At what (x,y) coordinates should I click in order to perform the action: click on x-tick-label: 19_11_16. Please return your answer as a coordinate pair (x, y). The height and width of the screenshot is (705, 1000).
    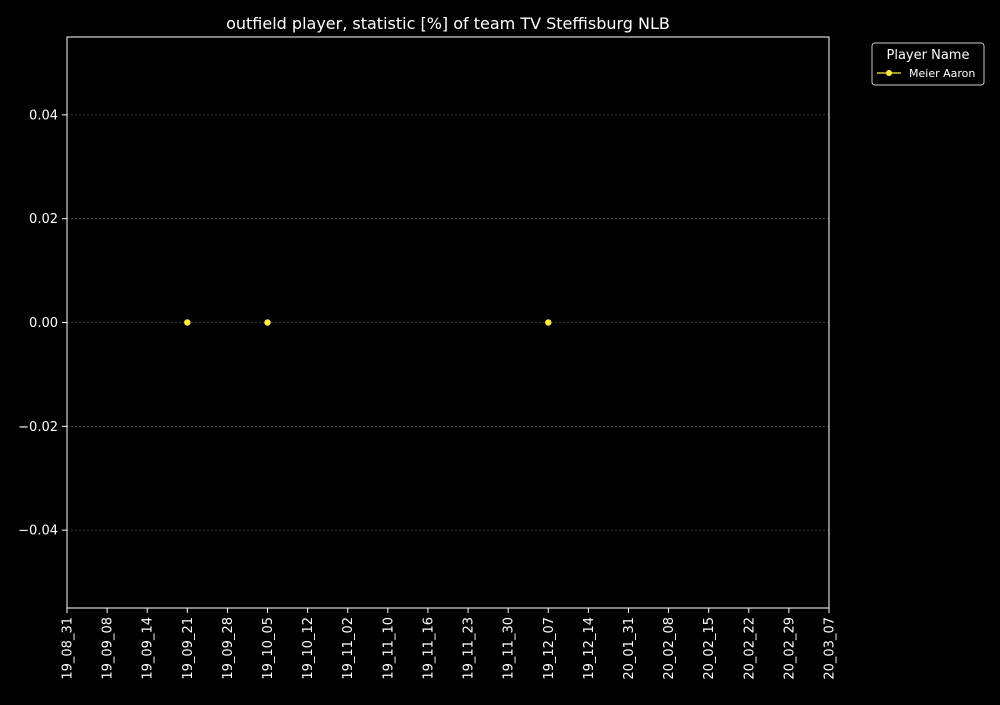
    Looking at the image, I should click on (428, 648).